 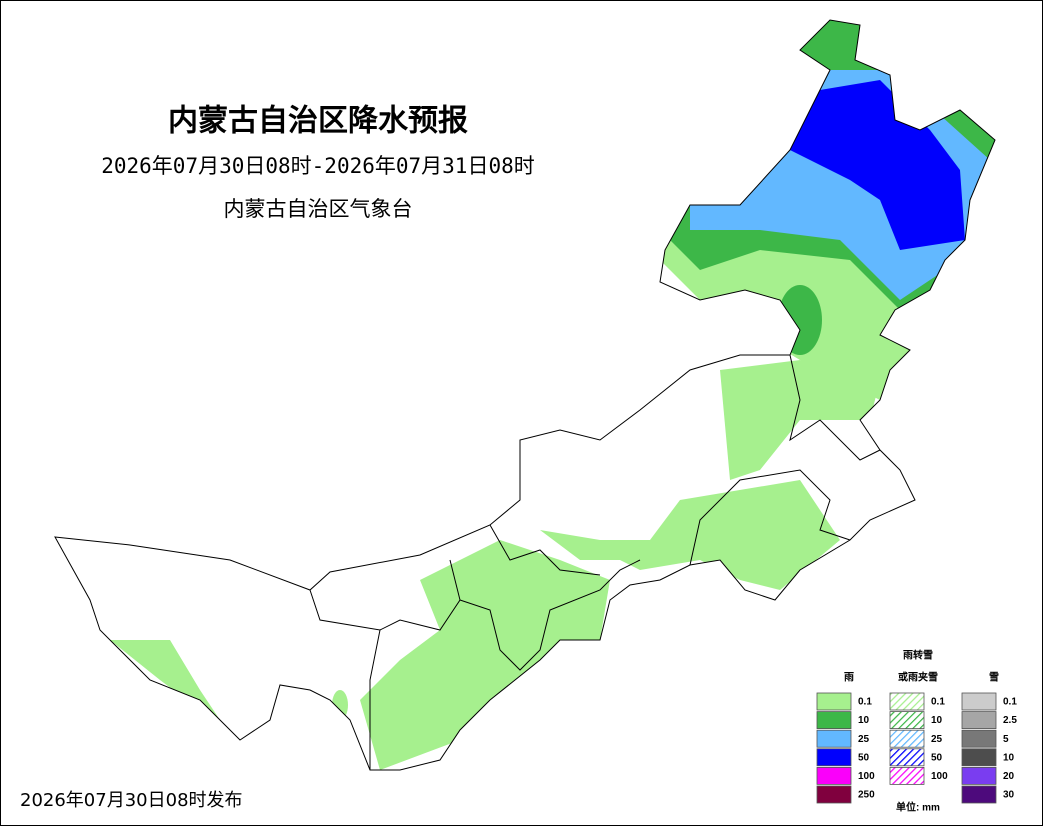 I want to click on legend-header: 或雨夹雪, so click(x=918, y=677).